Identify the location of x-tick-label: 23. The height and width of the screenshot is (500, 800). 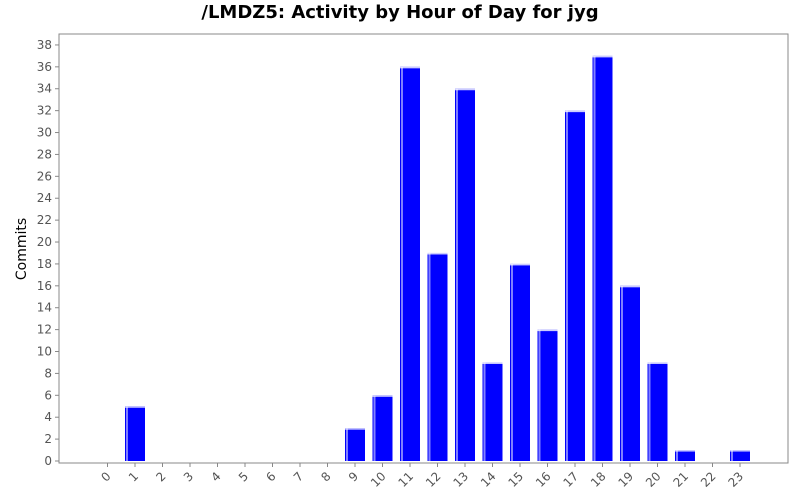
(735, 479).